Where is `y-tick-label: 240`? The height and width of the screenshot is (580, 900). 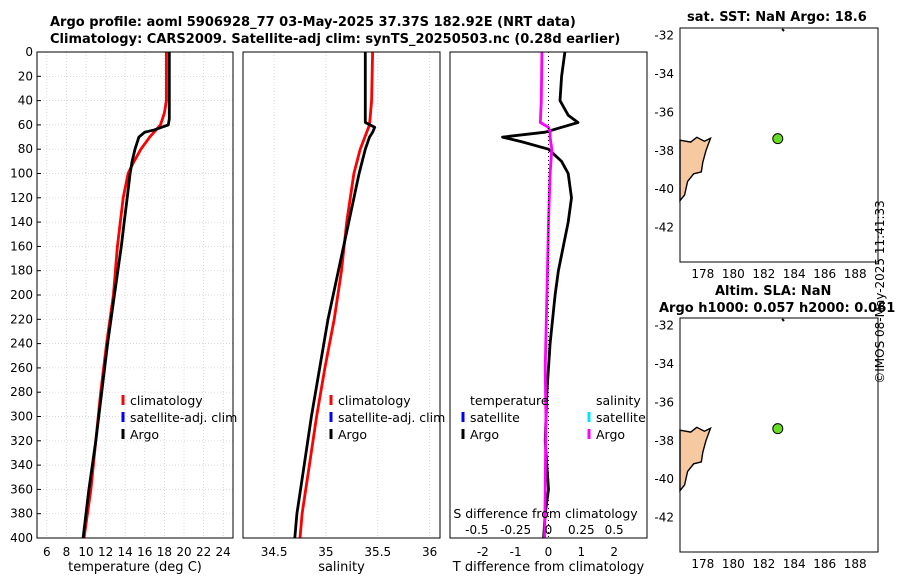
y-tick-label: 240 is located at coordinates (21, 344).